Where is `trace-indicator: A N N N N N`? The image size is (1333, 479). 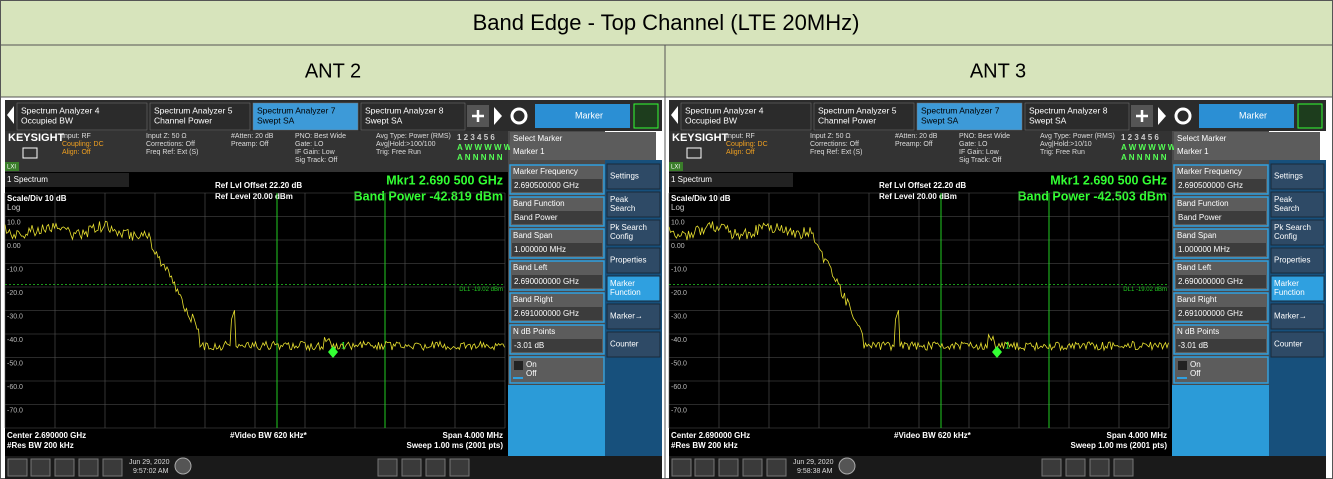 trace-indicator: A N N N N N is located at coordinates (480, 157).